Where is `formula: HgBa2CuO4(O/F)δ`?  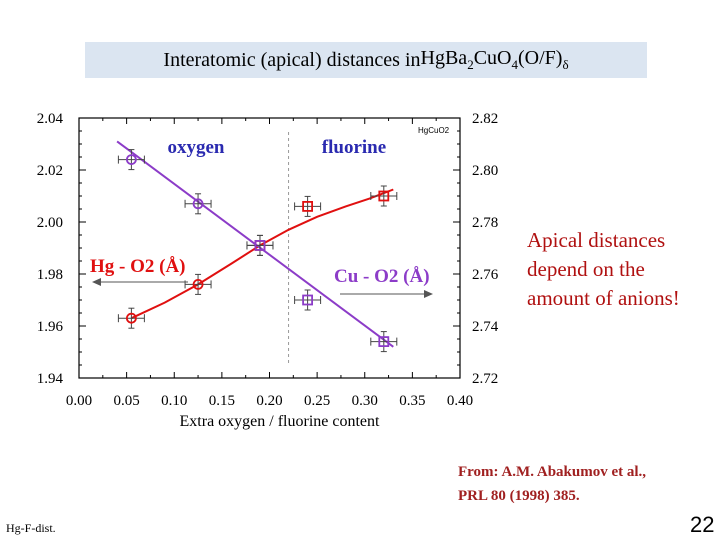 formula: HgBa2CuO4(O/F)δ is located at coordinates (495, 60).